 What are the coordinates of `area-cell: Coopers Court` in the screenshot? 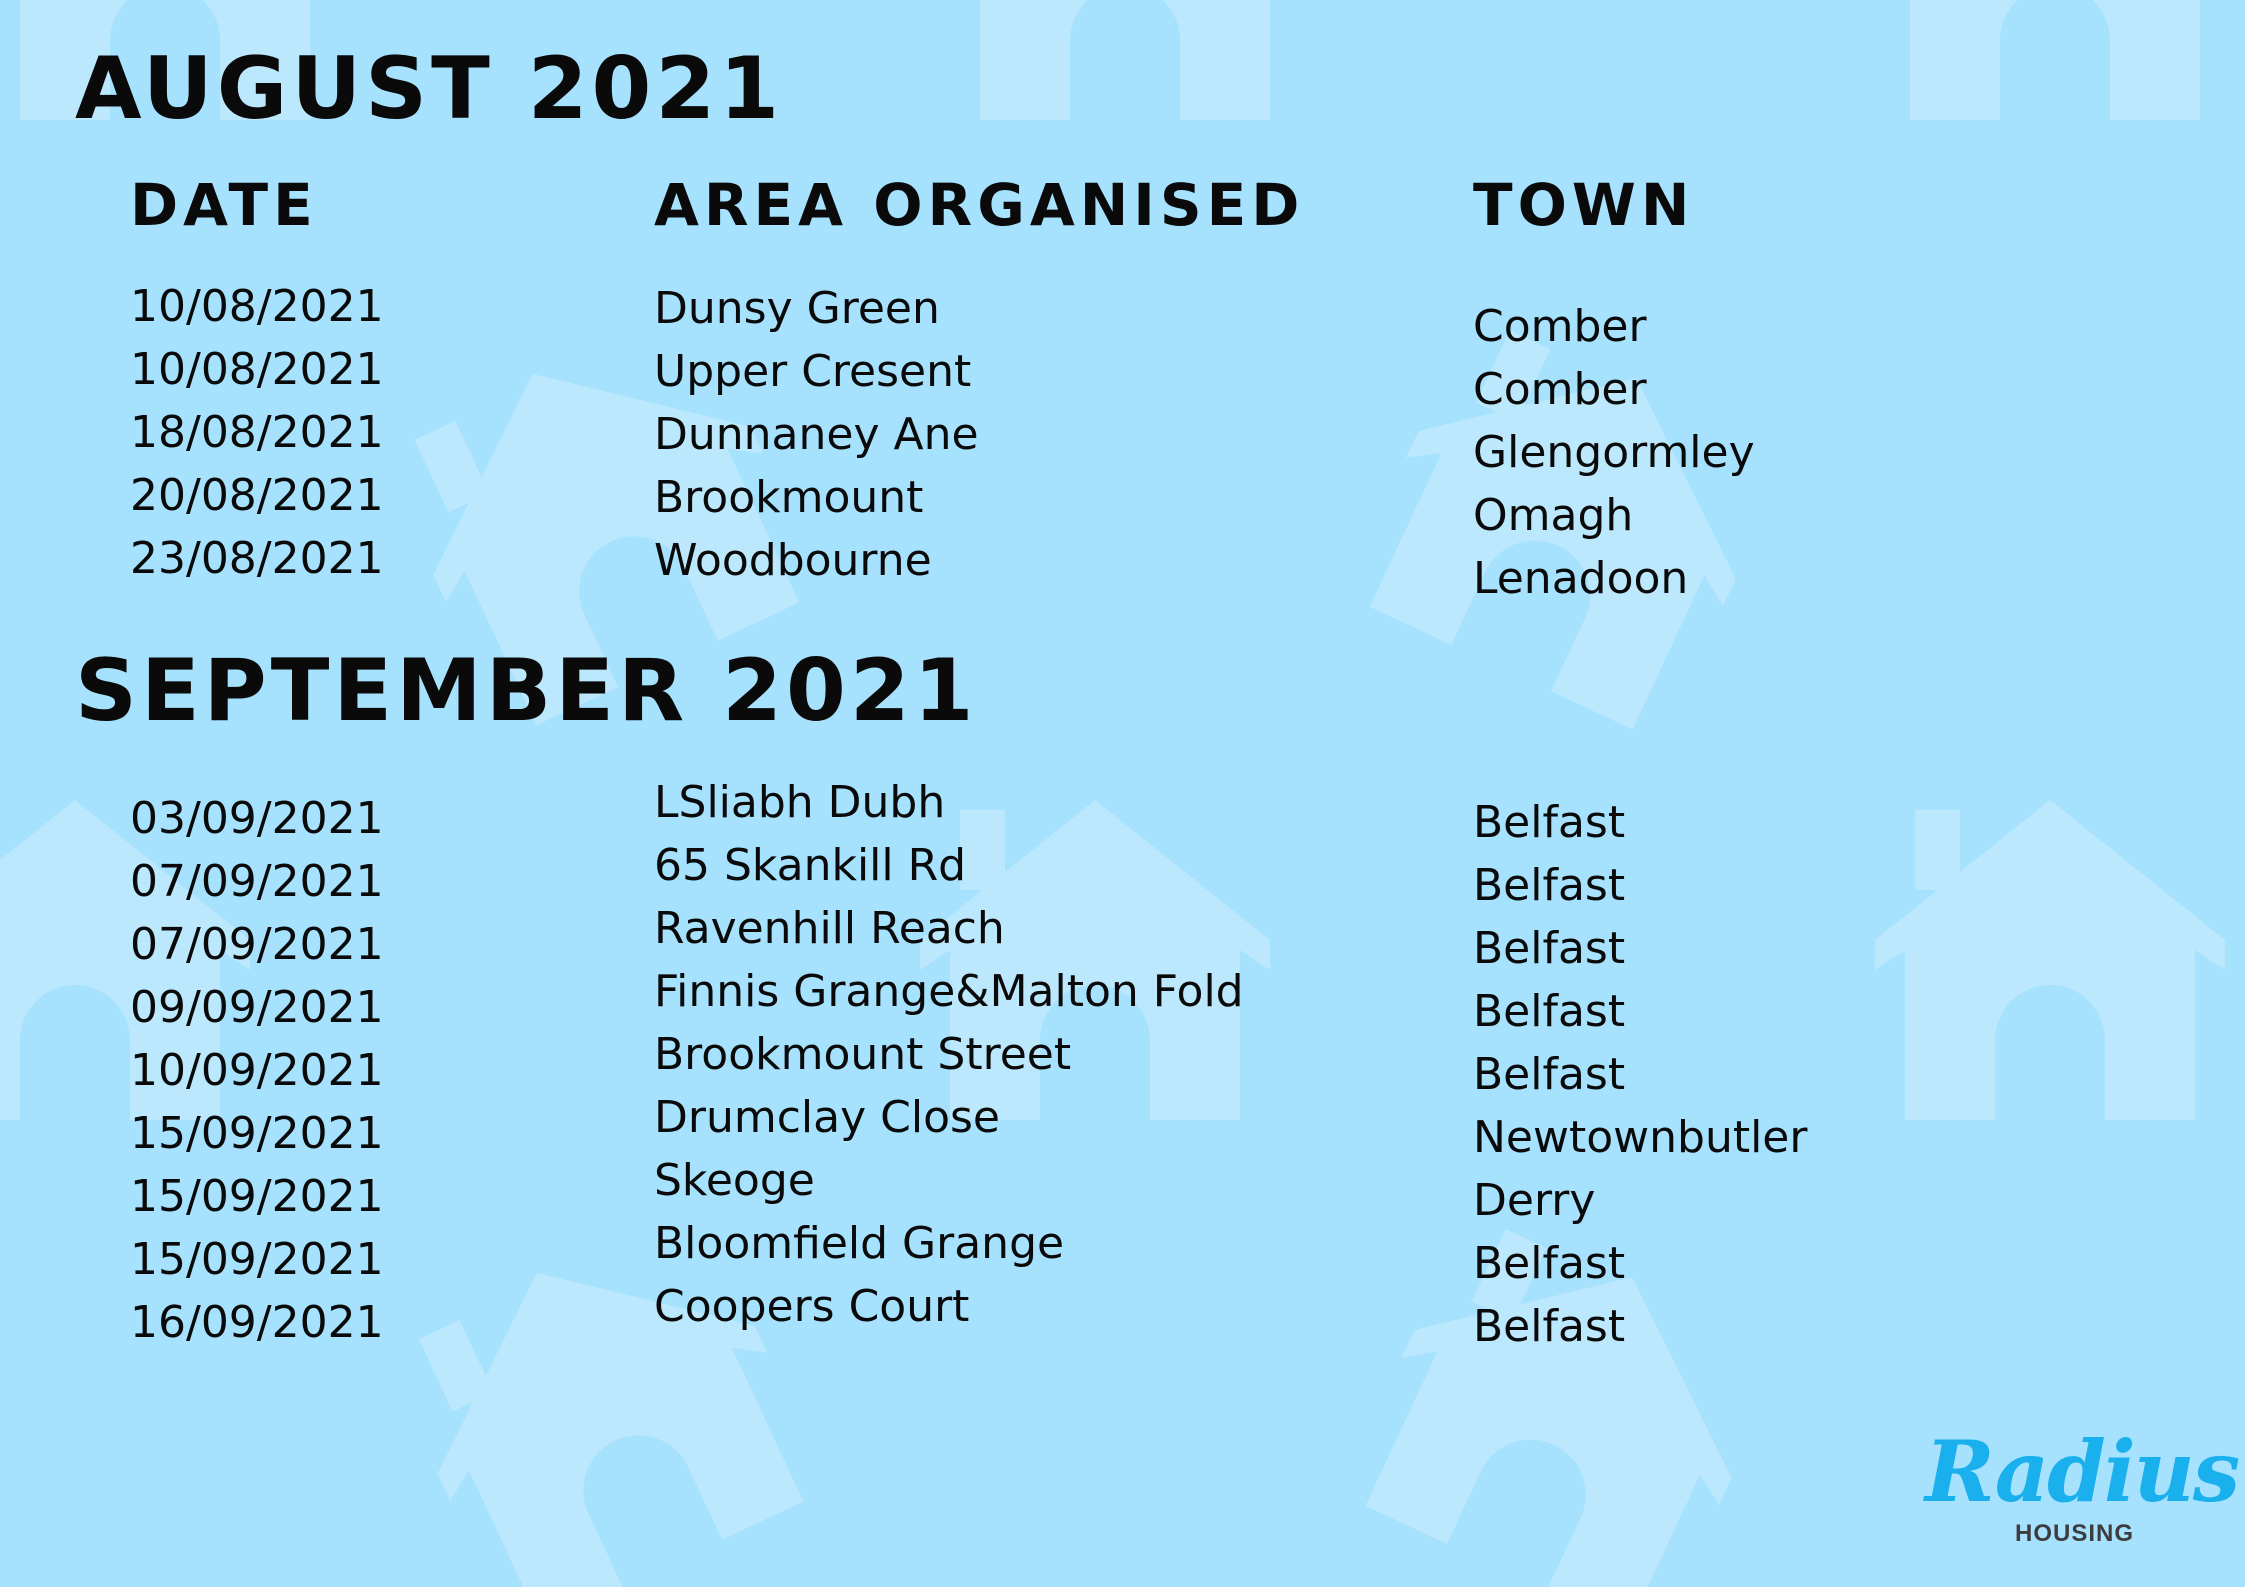 It's located at (812, 1306).